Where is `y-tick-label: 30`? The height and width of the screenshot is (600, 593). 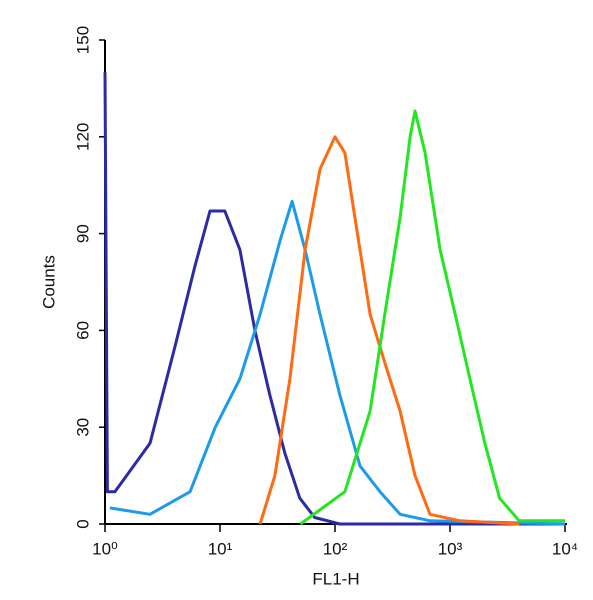 y-tick-label: 30 is located at coordinates (82, 427).